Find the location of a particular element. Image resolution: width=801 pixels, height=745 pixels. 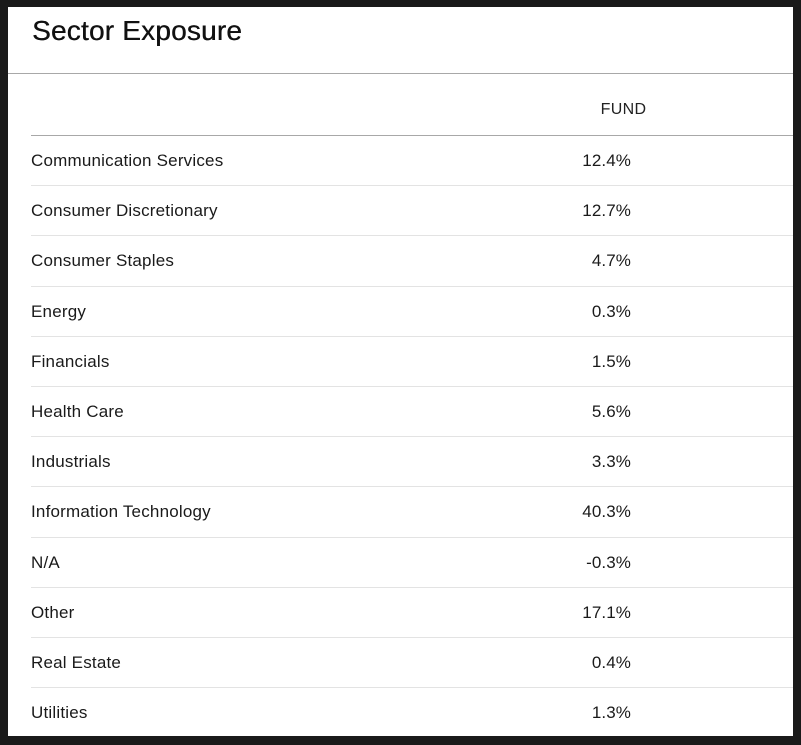

column-header-fund: FUND is located at coordinates (623, 109).